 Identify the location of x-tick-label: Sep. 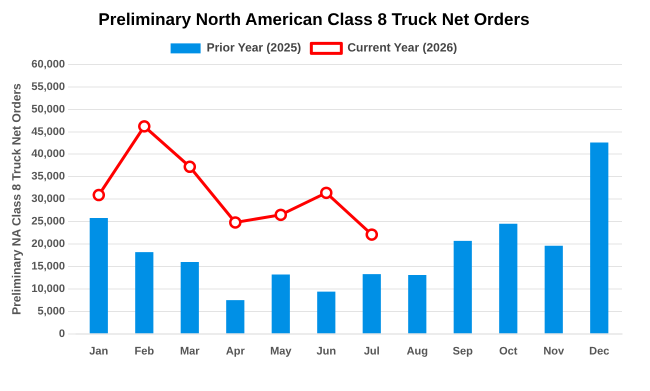
(463, 351).